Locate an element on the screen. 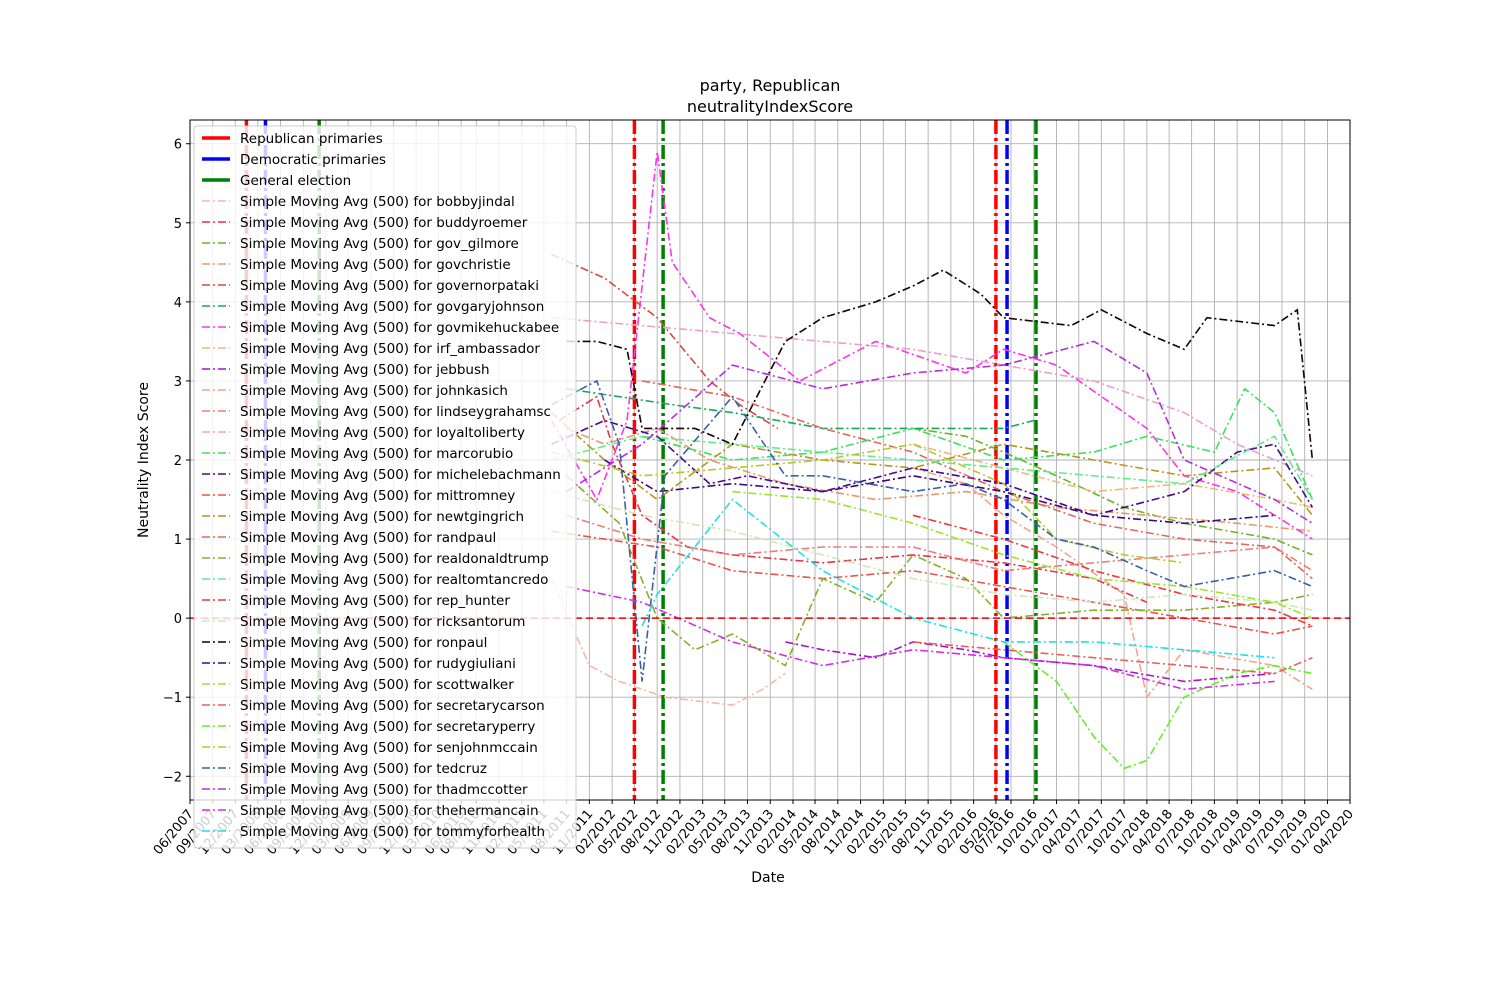 The height and width of the screenshot is (1000, 1500). x-axis-label: Date is located at coordinates (767, 878).